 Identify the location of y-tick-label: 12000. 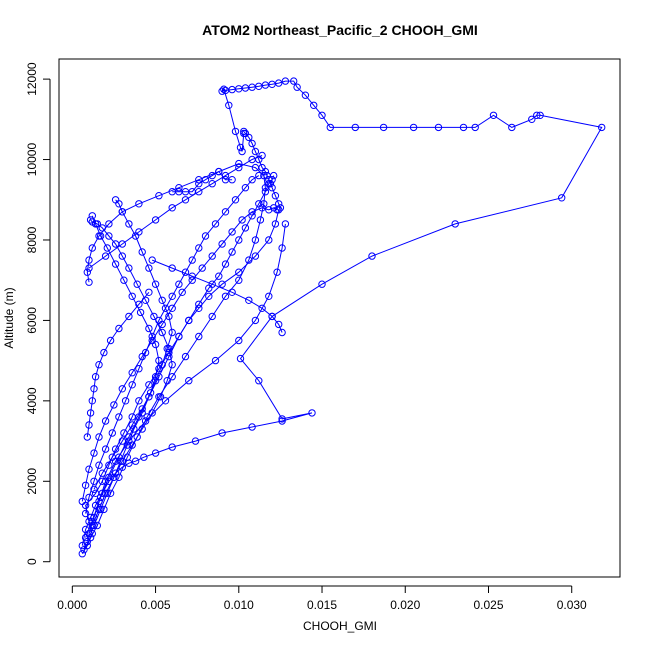
(32, 79).